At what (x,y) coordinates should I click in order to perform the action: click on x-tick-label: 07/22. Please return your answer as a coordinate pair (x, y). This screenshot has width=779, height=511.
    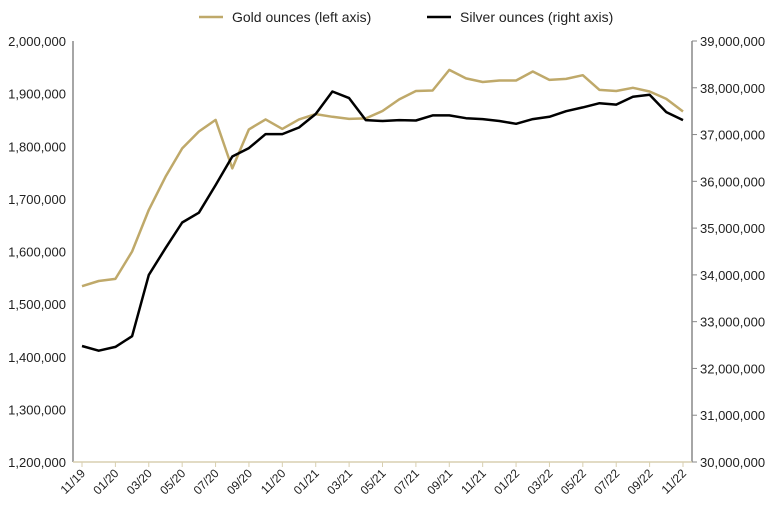
    Looking at the image, I should click on (606, 481).